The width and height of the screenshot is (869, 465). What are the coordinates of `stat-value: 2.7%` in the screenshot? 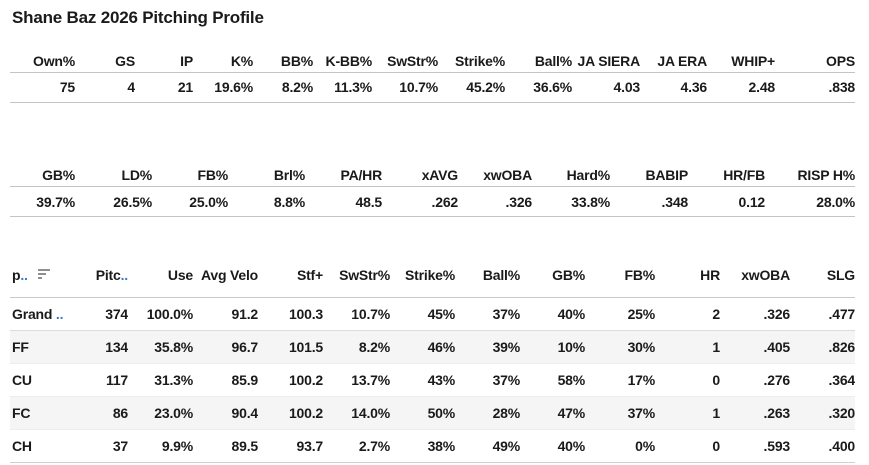 It's located at (374, 445).